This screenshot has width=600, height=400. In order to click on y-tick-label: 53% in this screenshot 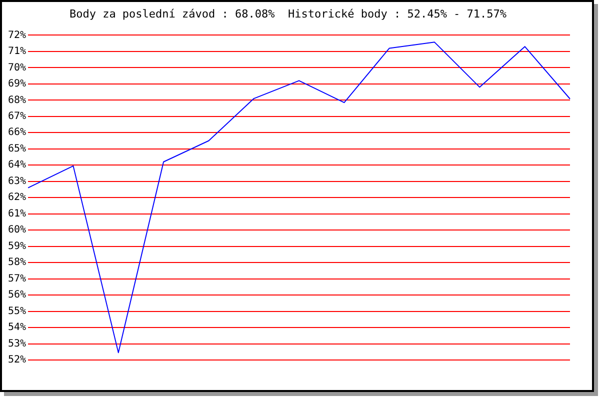, I will do `click(17, 344)`.